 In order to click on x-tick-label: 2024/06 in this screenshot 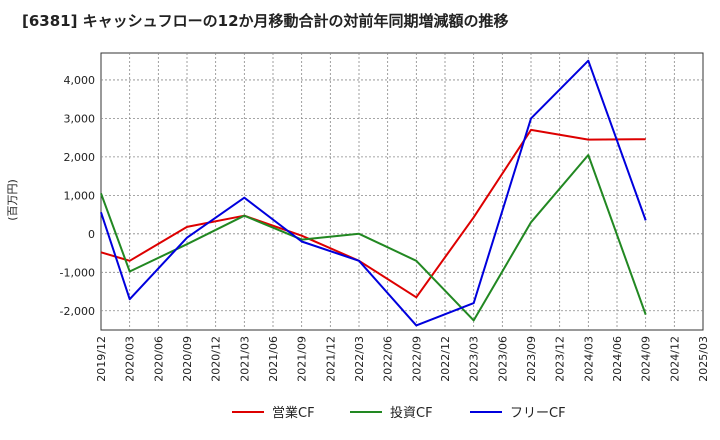, I will do `click(617, 359)`.